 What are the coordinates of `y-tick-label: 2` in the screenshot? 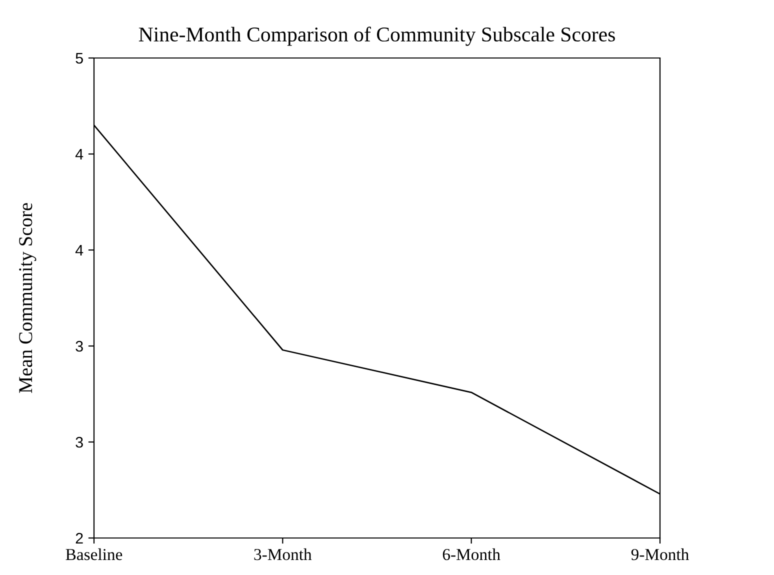 It's located at (79, 538).